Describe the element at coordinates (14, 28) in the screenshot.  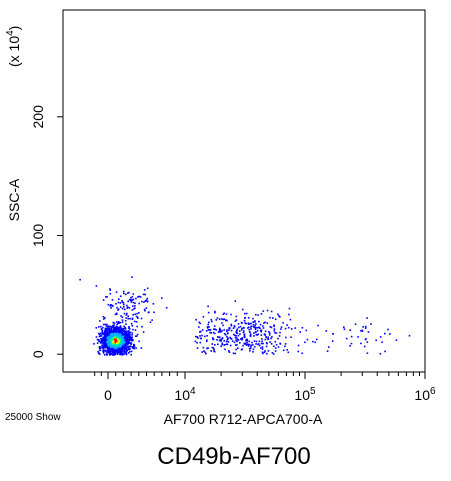
I see `y-multiplier-close: )` at that location.